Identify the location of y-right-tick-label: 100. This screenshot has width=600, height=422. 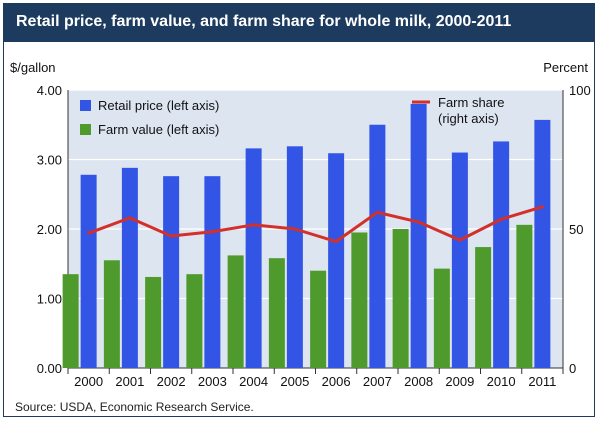
(580, 90).